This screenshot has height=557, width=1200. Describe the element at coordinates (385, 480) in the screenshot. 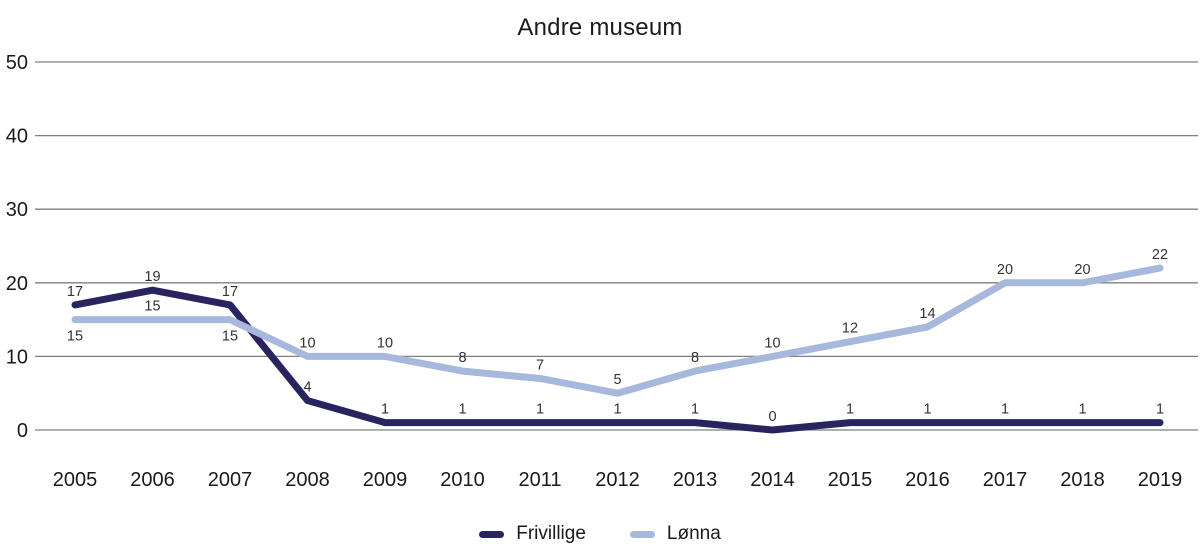

I see `x-axis-tick-label: 2009` at that location.